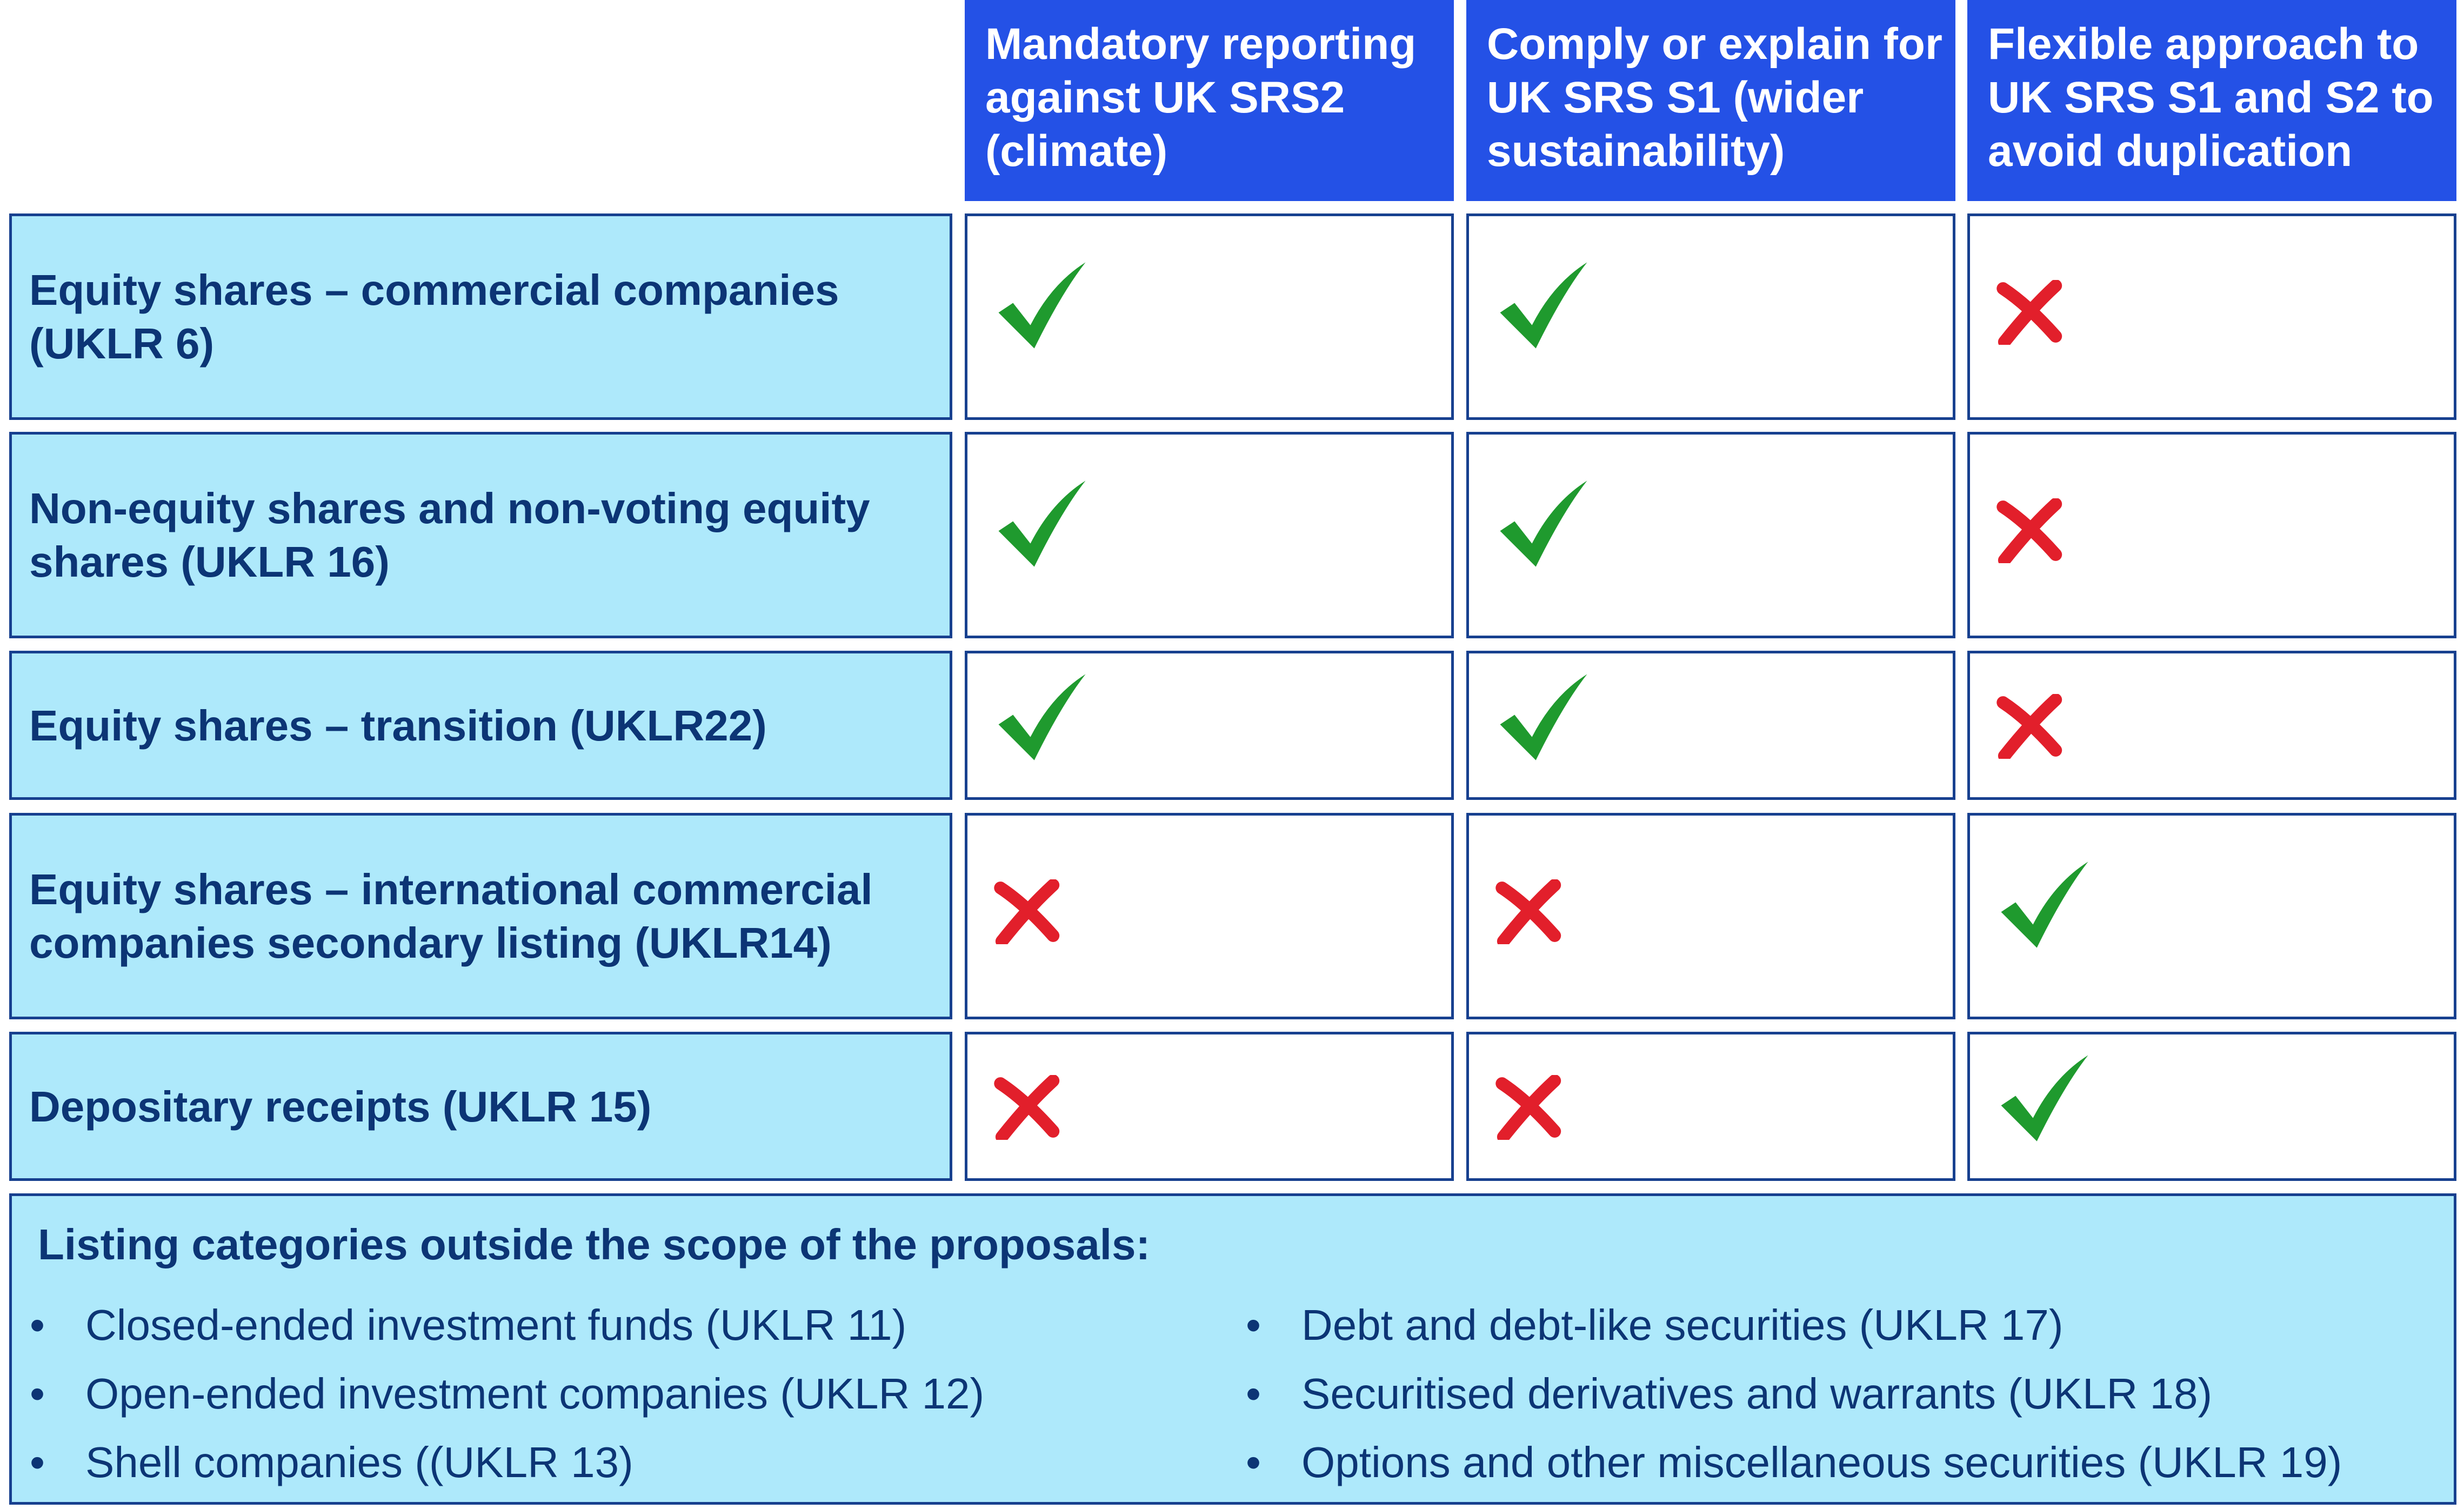 This screenshot has width=2464, height=1509. What do you see at coordinates (1794, 1325) in the screenshot?
I see `list-item: • Debt and debt-like securities (UKLR 17)` at bounding box center [1794, 1325].